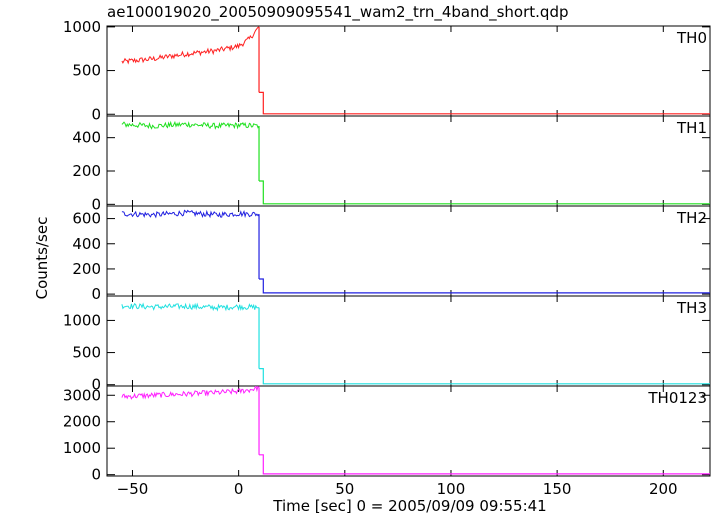  I want to click on x-tick-label: 0, so click(239, 489).